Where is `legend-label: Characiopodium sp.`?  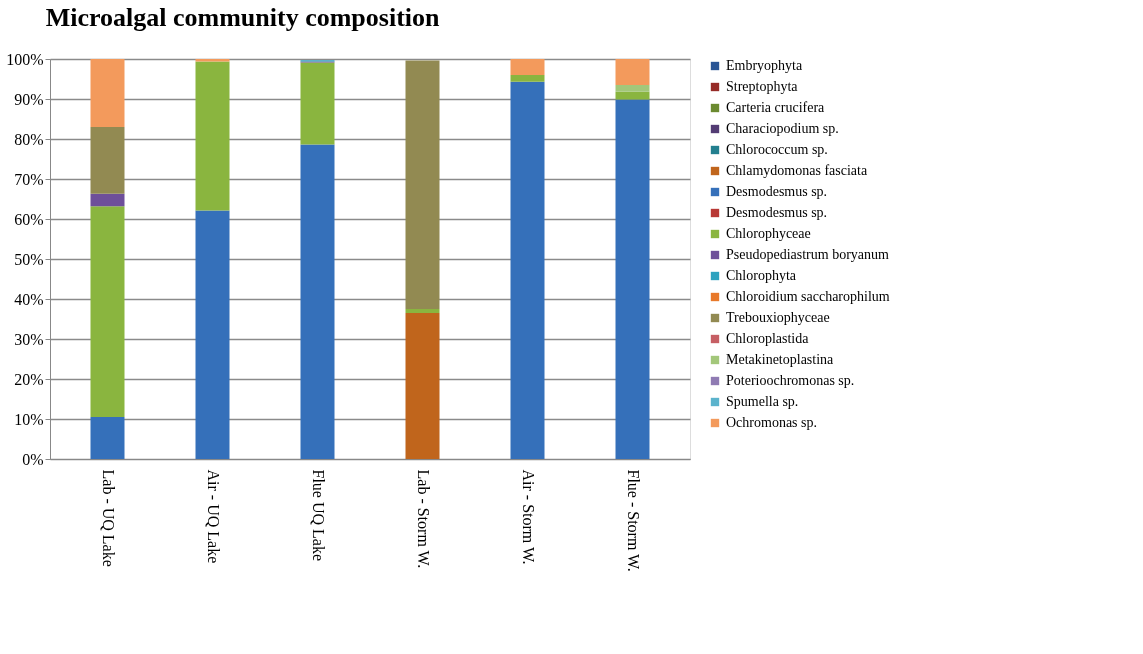 legend-label: Characiopodium sp. is located at coordinates (782, 128).